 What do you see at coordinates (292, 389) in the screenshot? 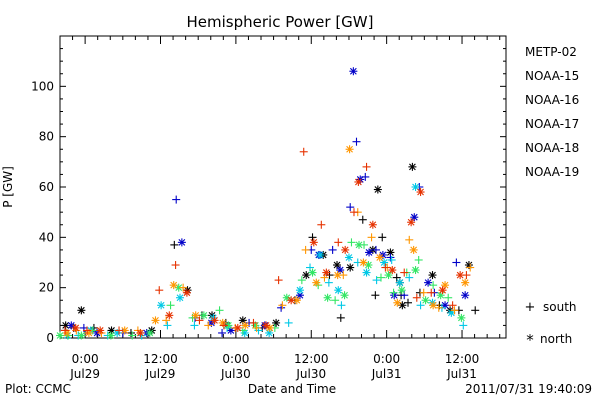
I see `x-axis-label: Date and Time` at bounding box center [292, 389].